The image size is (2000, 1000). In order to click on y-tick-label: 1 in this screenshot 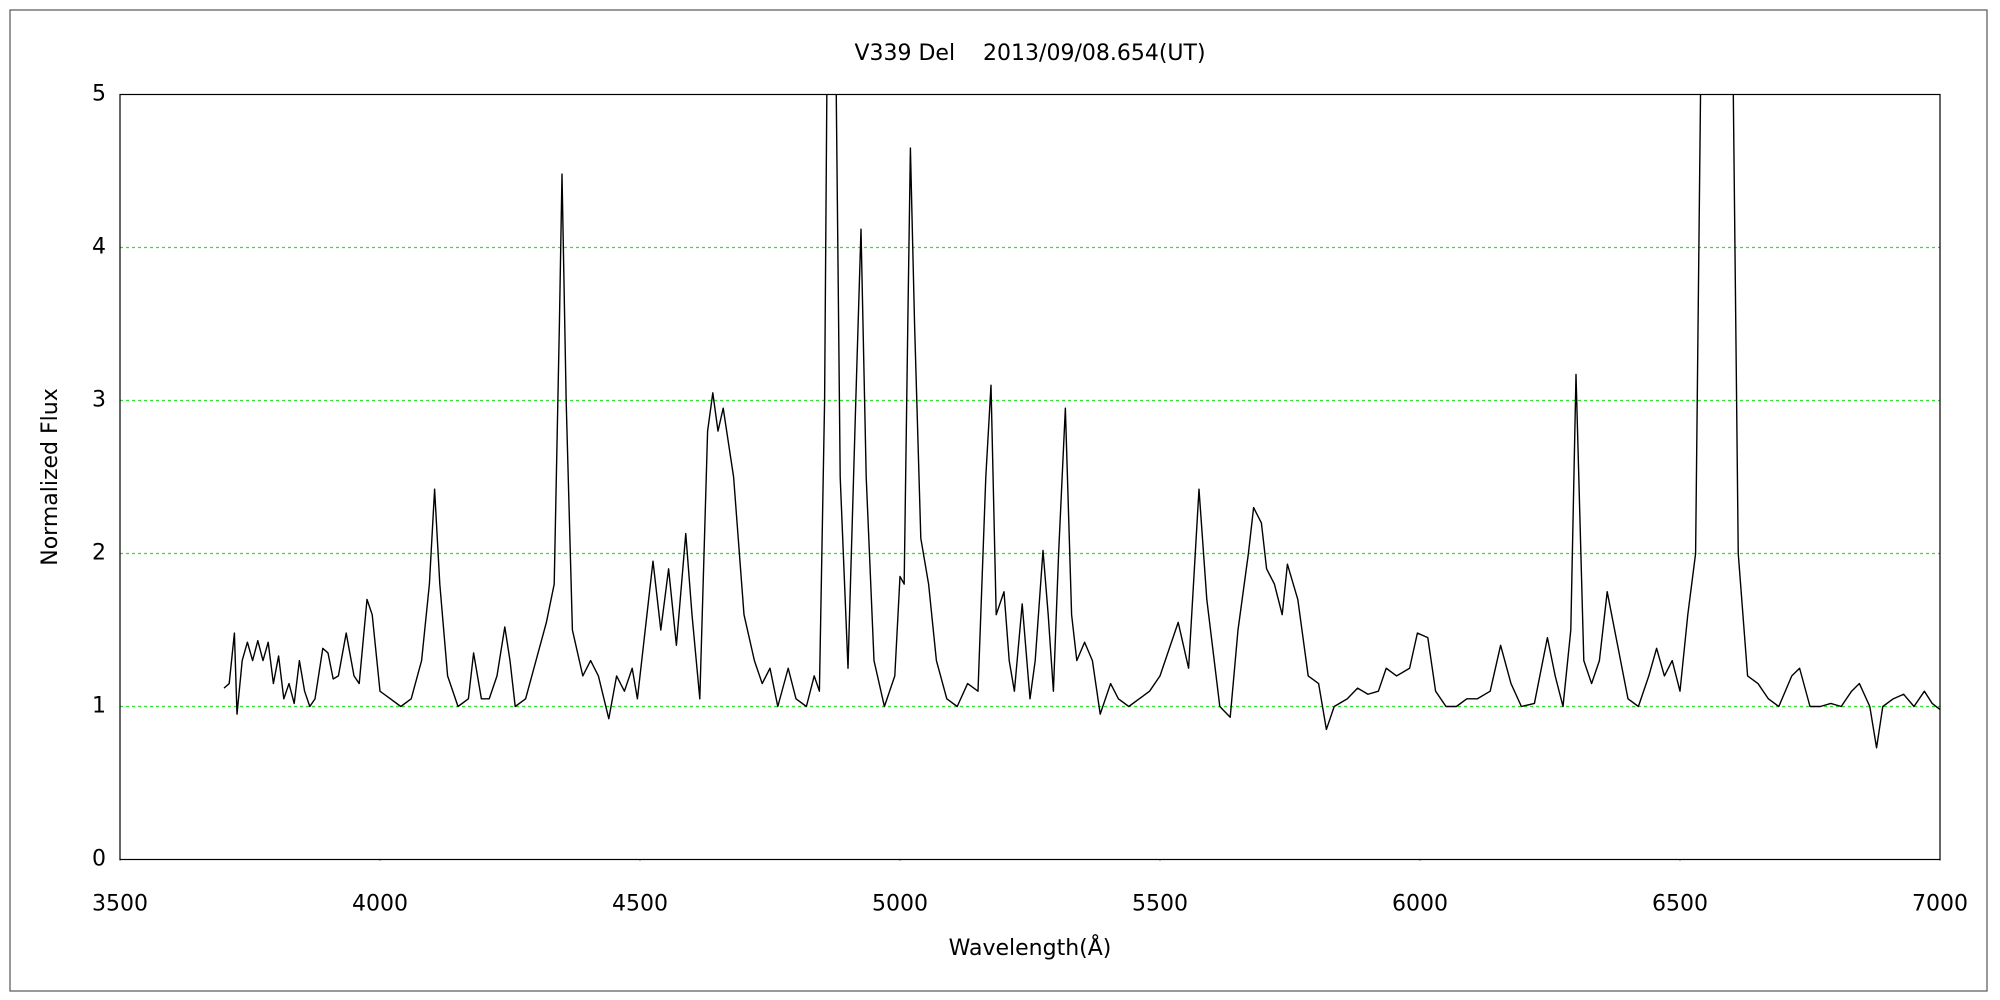, I will do `click(99, 706)`.